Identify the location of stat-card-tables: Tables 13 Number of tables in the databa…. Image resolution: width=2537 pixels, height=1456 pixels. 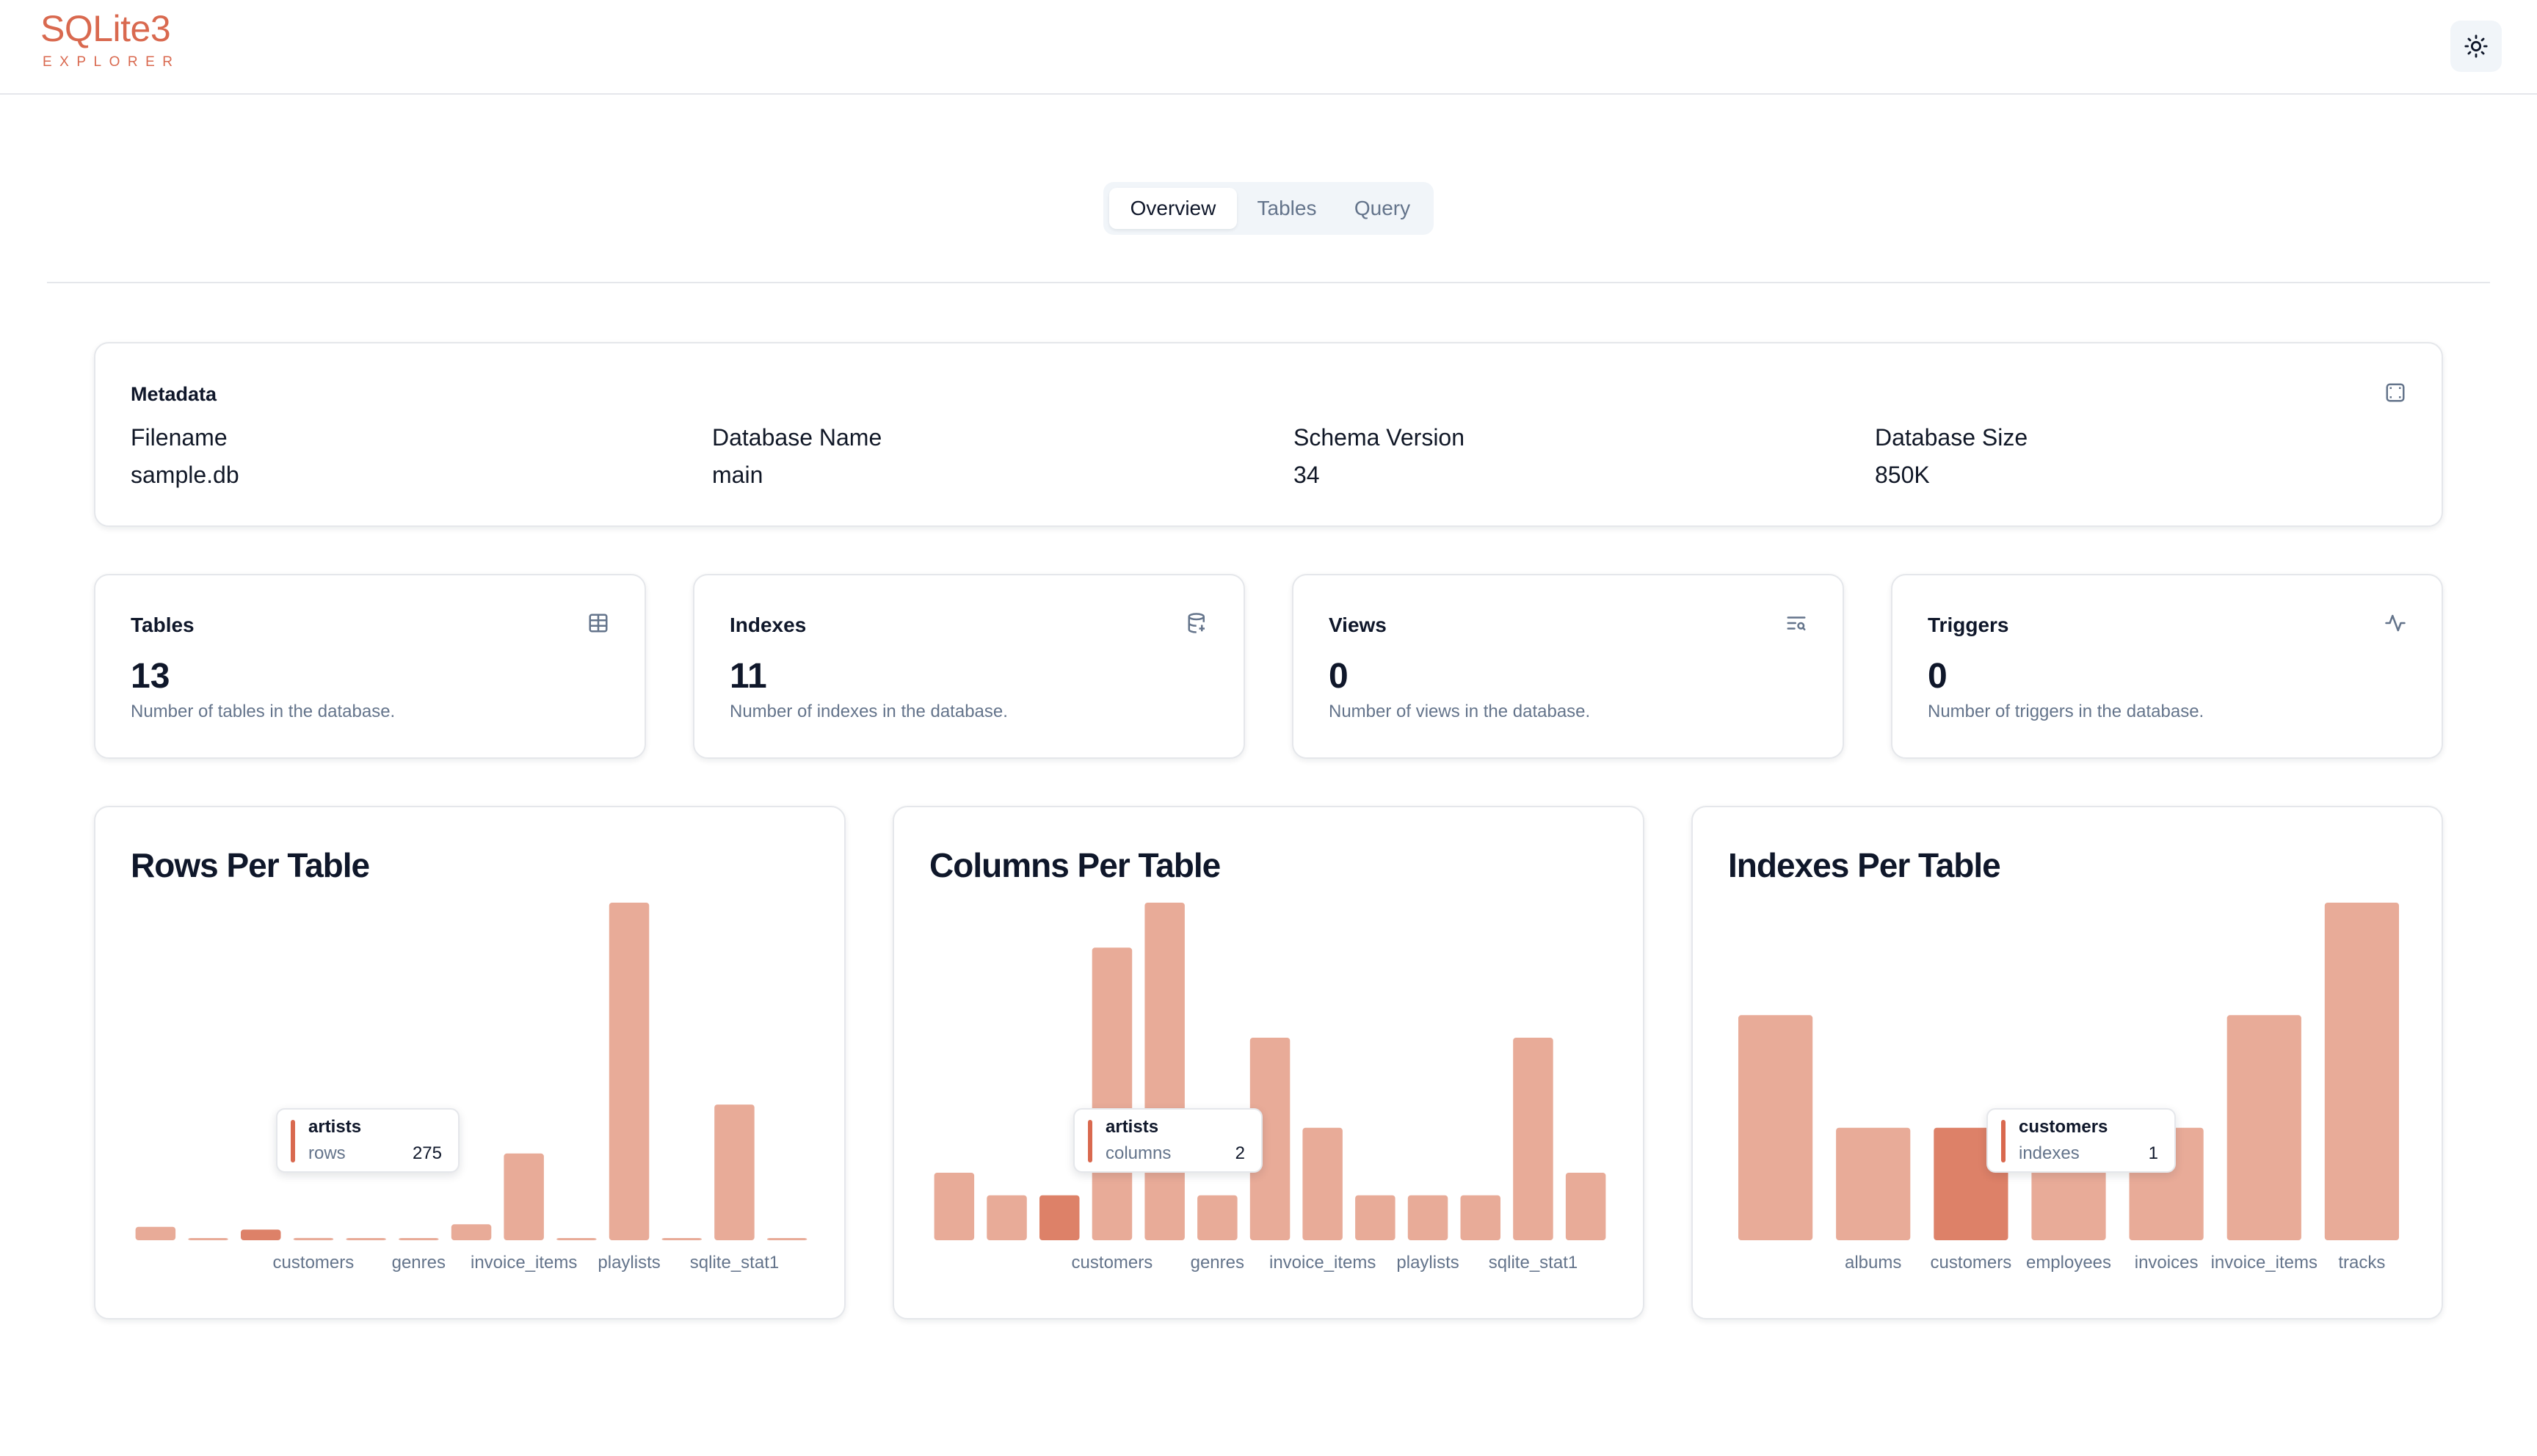
(370, 667).